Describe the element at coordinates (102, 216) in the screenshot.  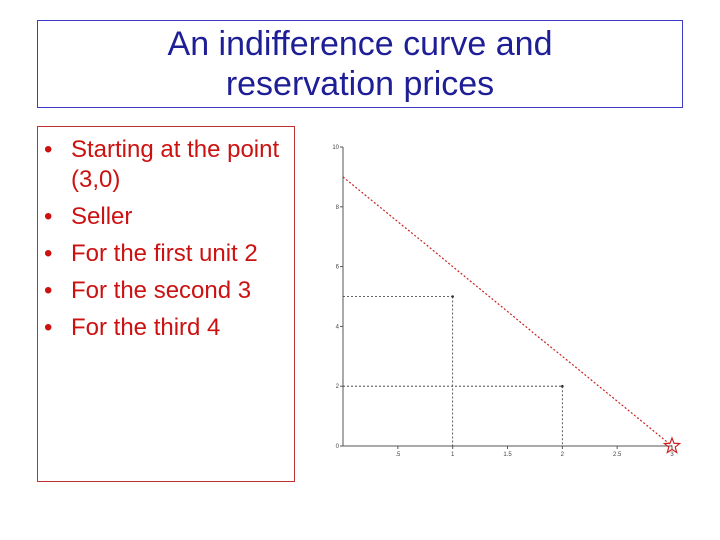
I see `bullet-text: Seller` at that location.